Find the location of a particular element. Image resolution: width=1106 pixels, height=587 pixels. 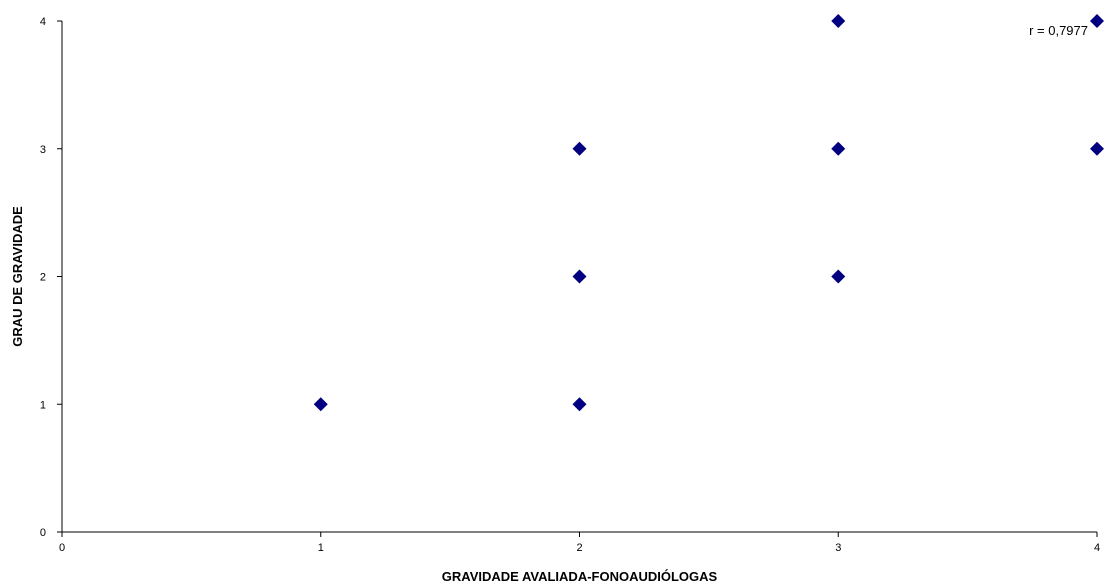

x-tick-label: 4 is located at coordinates (1097, 548).